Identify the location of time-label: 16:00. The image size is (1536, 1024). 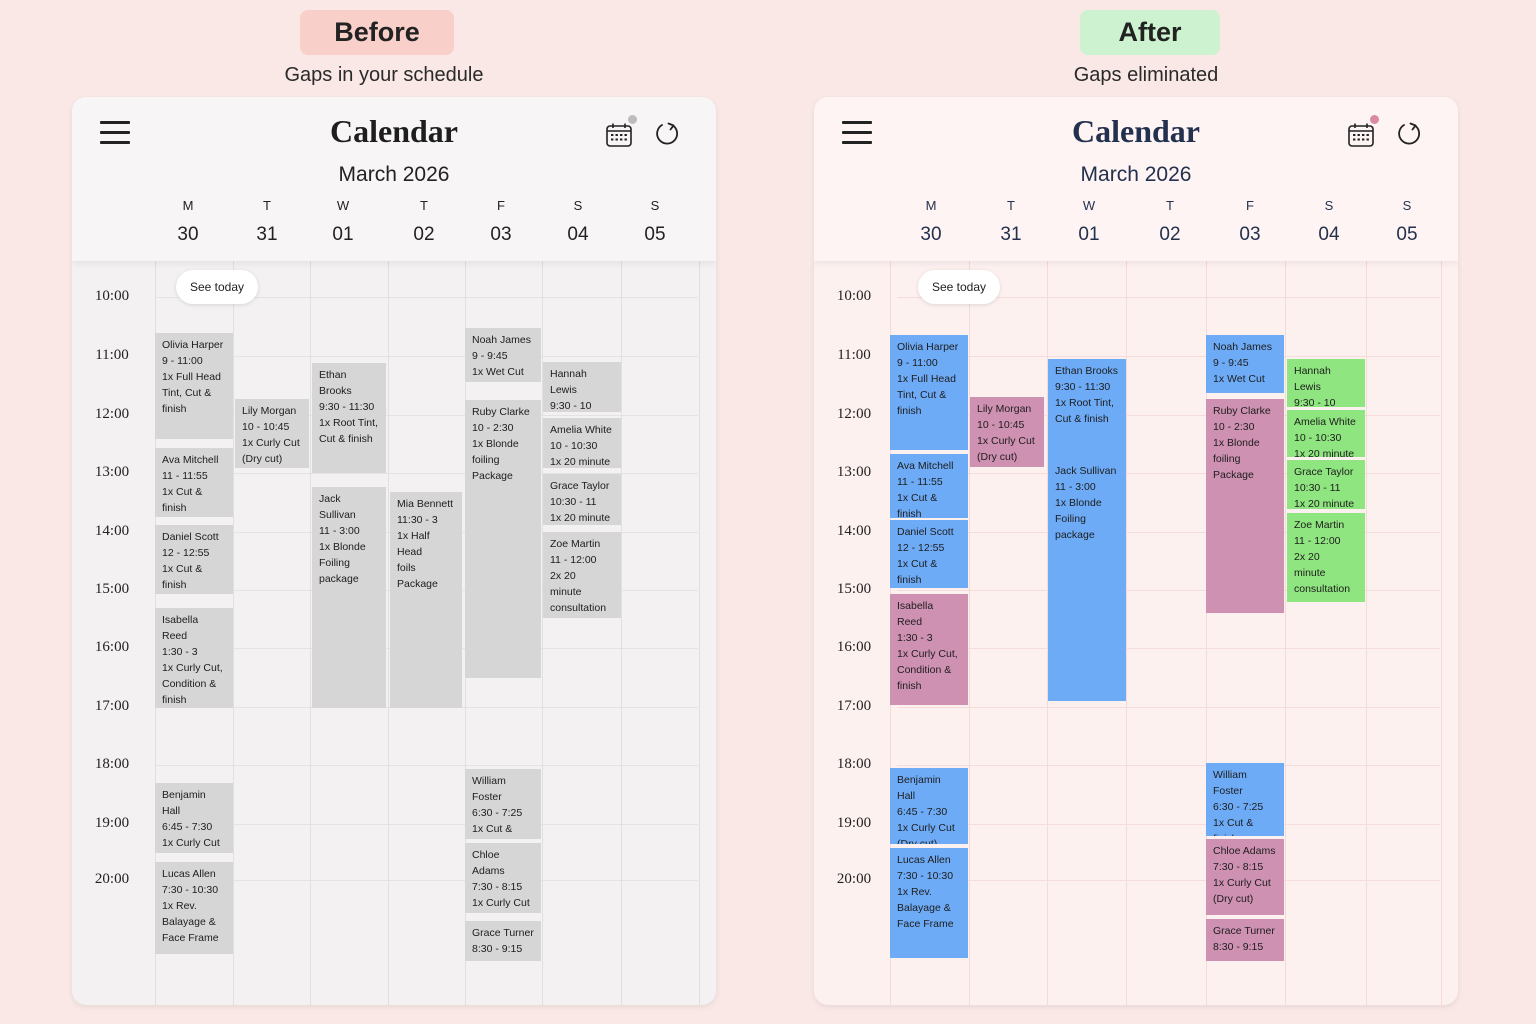
(854, 647).